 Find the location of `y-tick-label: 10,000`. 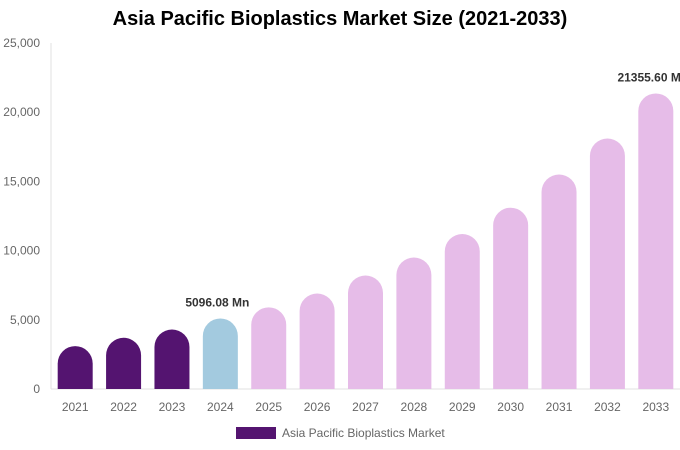

y-tick-label: 10,000 is located at coordinates (21, 251).